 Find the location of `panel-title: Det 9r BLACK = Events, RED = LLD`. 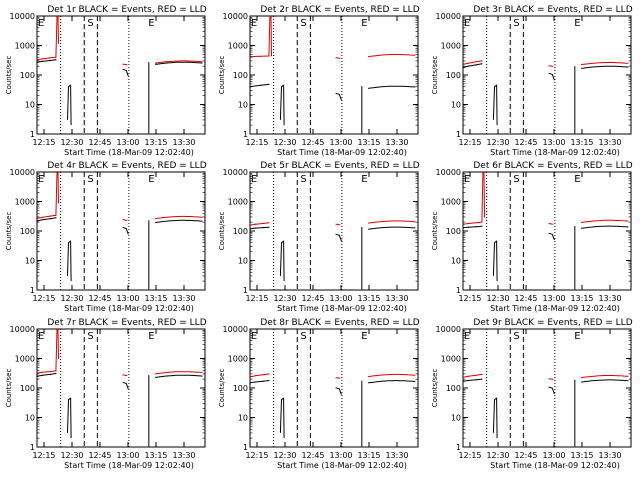

panel-title: Det 9r BLACK = Events, RED = LLD is located at coordinates (552, 323).